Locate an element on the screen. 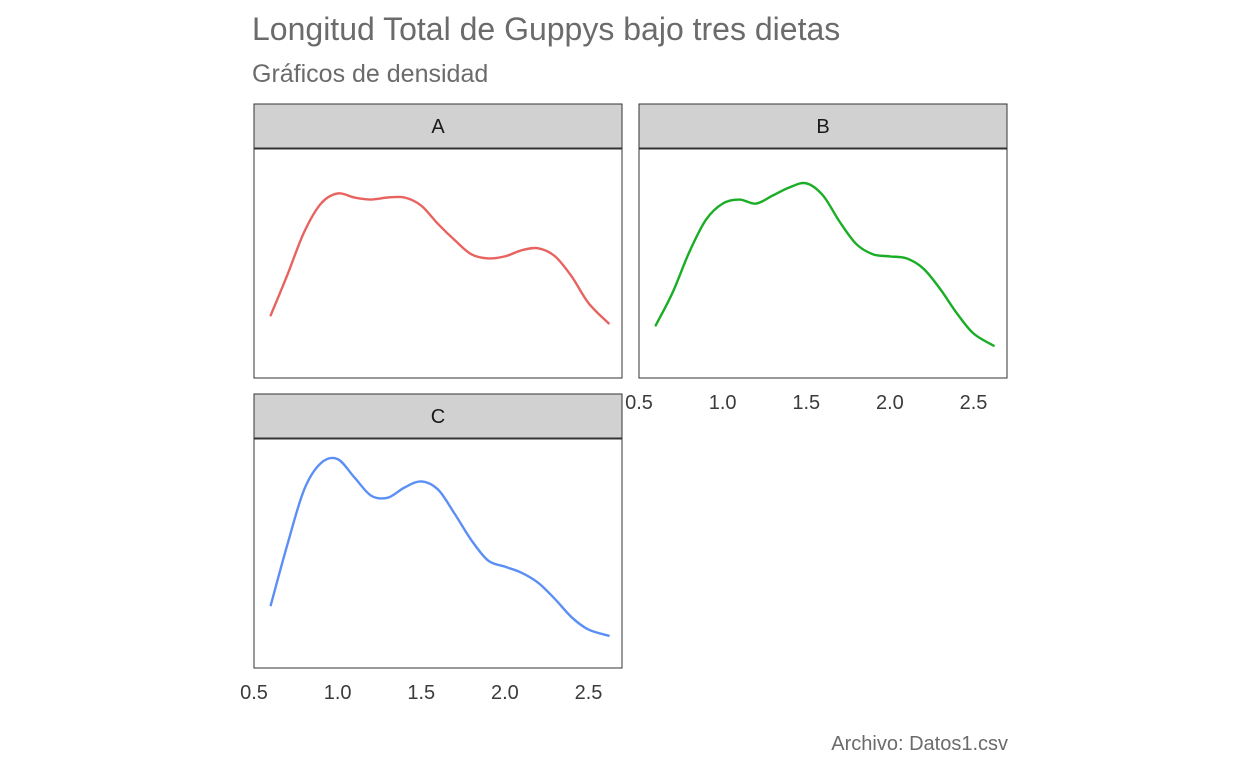  facet-strip-b is located at coordinates (823, 126).